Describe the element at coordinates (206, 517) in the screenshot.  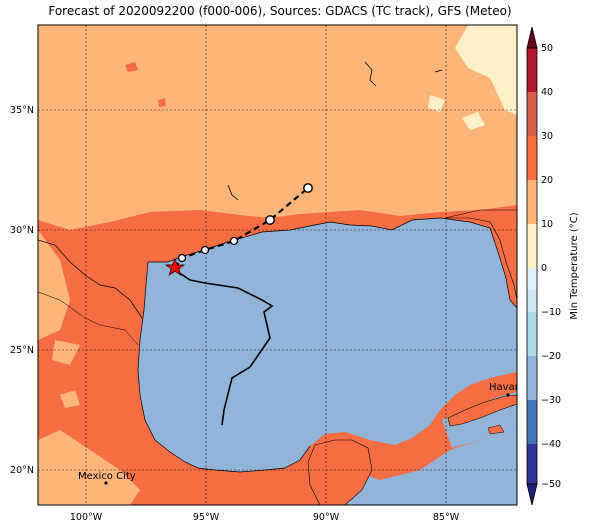
I see `lon-tick-95w: 95°W` at that location.